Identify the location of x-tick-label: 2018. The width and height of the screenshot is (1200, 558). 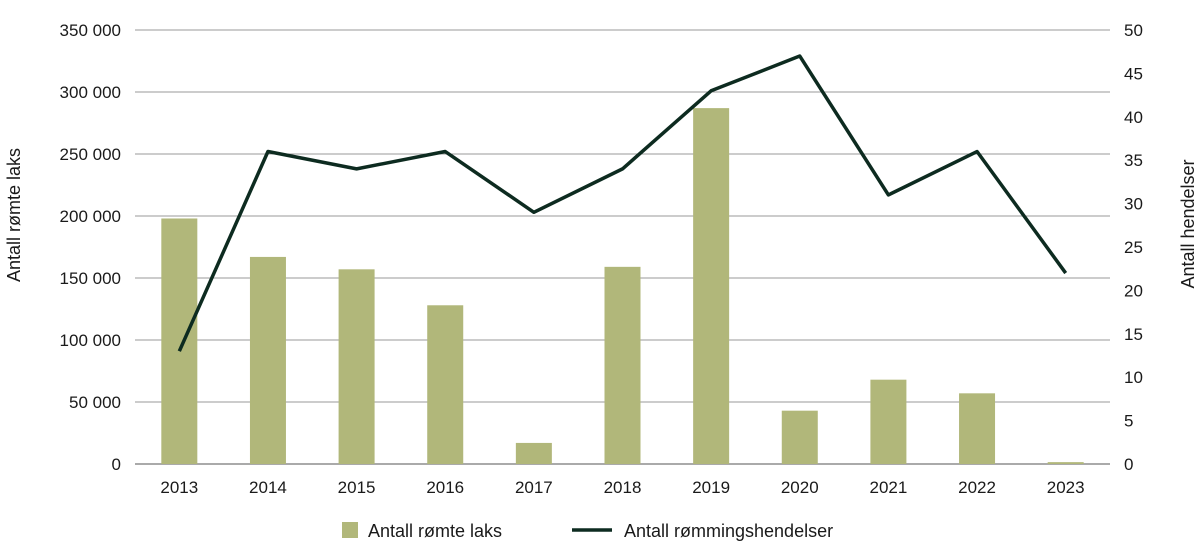
(623, 487).